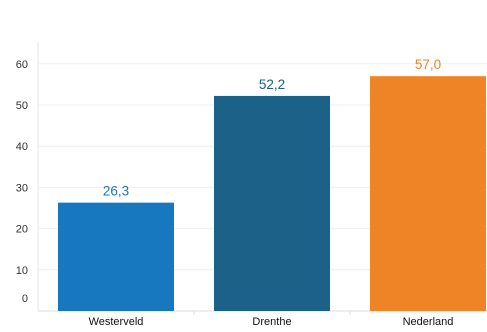 This screenshot has height=332, width=487. What do you see at coordinates (116, 256) in the screenshot?
I see `bar-westerveld` at bounding box center [116, 256].